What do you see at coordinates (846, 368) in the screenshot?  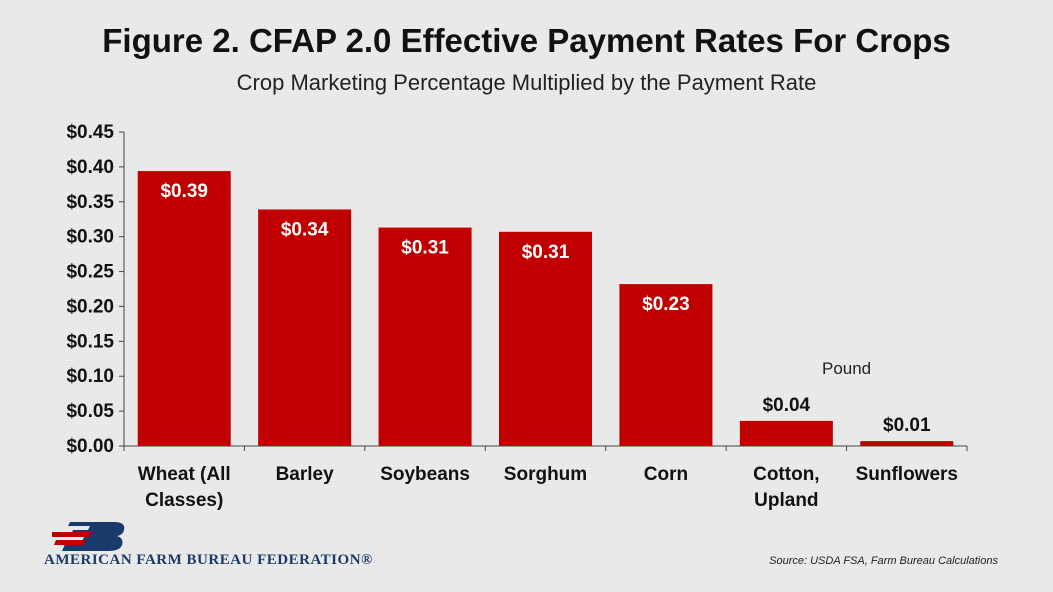 I see `pound-annotation: Pound` at bounding box center [846, 368].